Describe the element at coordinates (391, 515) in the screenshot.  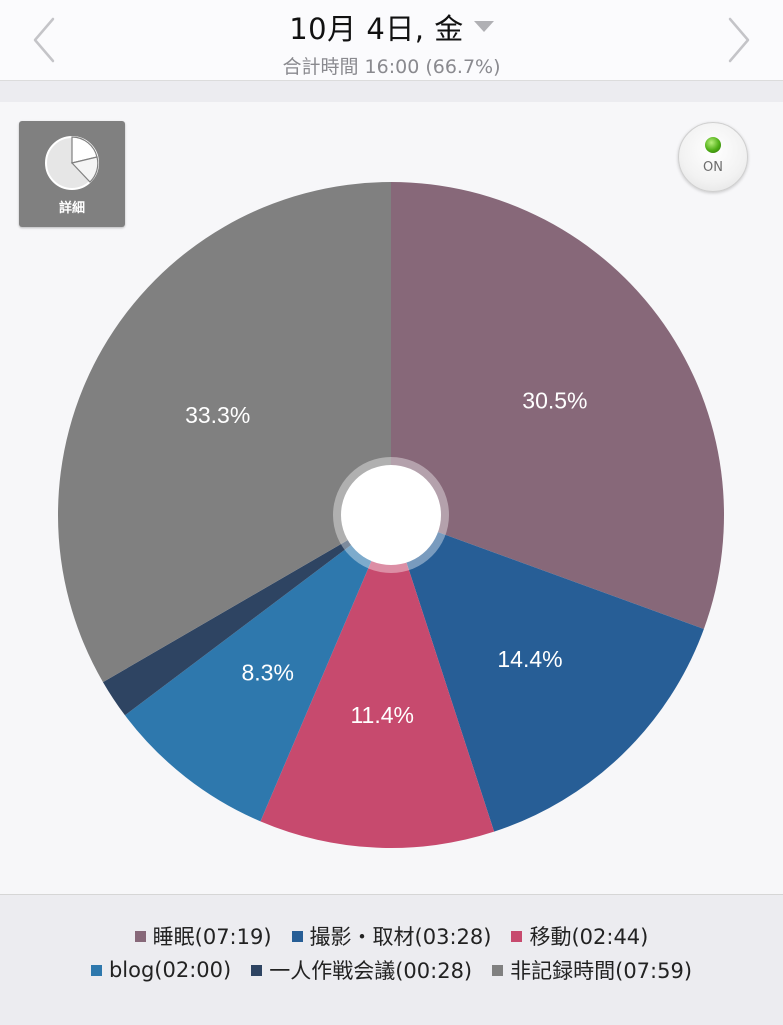
I see `donut-hole` at that location.